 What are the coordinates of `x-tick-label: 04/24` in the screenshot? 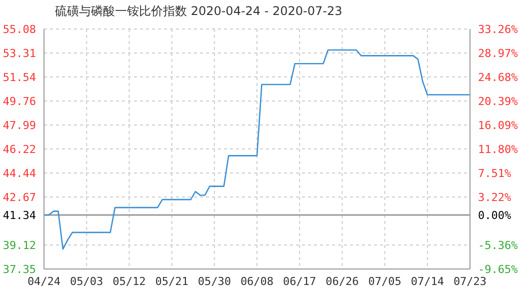 It's located at (44, 281).